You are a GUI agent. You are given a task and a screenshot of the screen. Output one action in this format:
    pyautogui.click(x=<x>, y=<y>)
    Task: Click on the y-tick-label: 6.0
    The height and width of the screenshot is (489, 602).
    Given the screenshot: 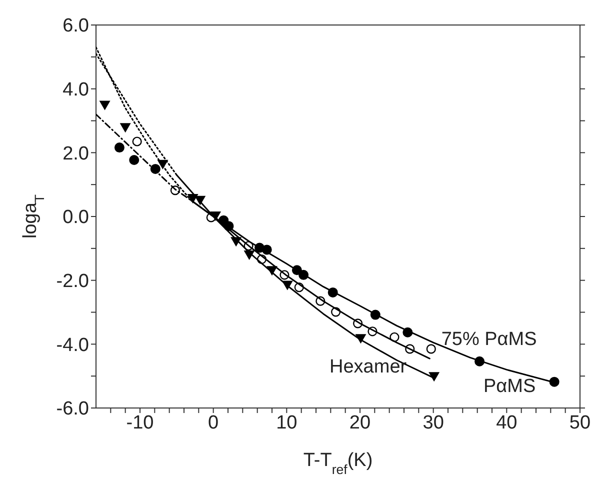 What is the action you would take?
    pyautogui.click(x=75, y=26)
    